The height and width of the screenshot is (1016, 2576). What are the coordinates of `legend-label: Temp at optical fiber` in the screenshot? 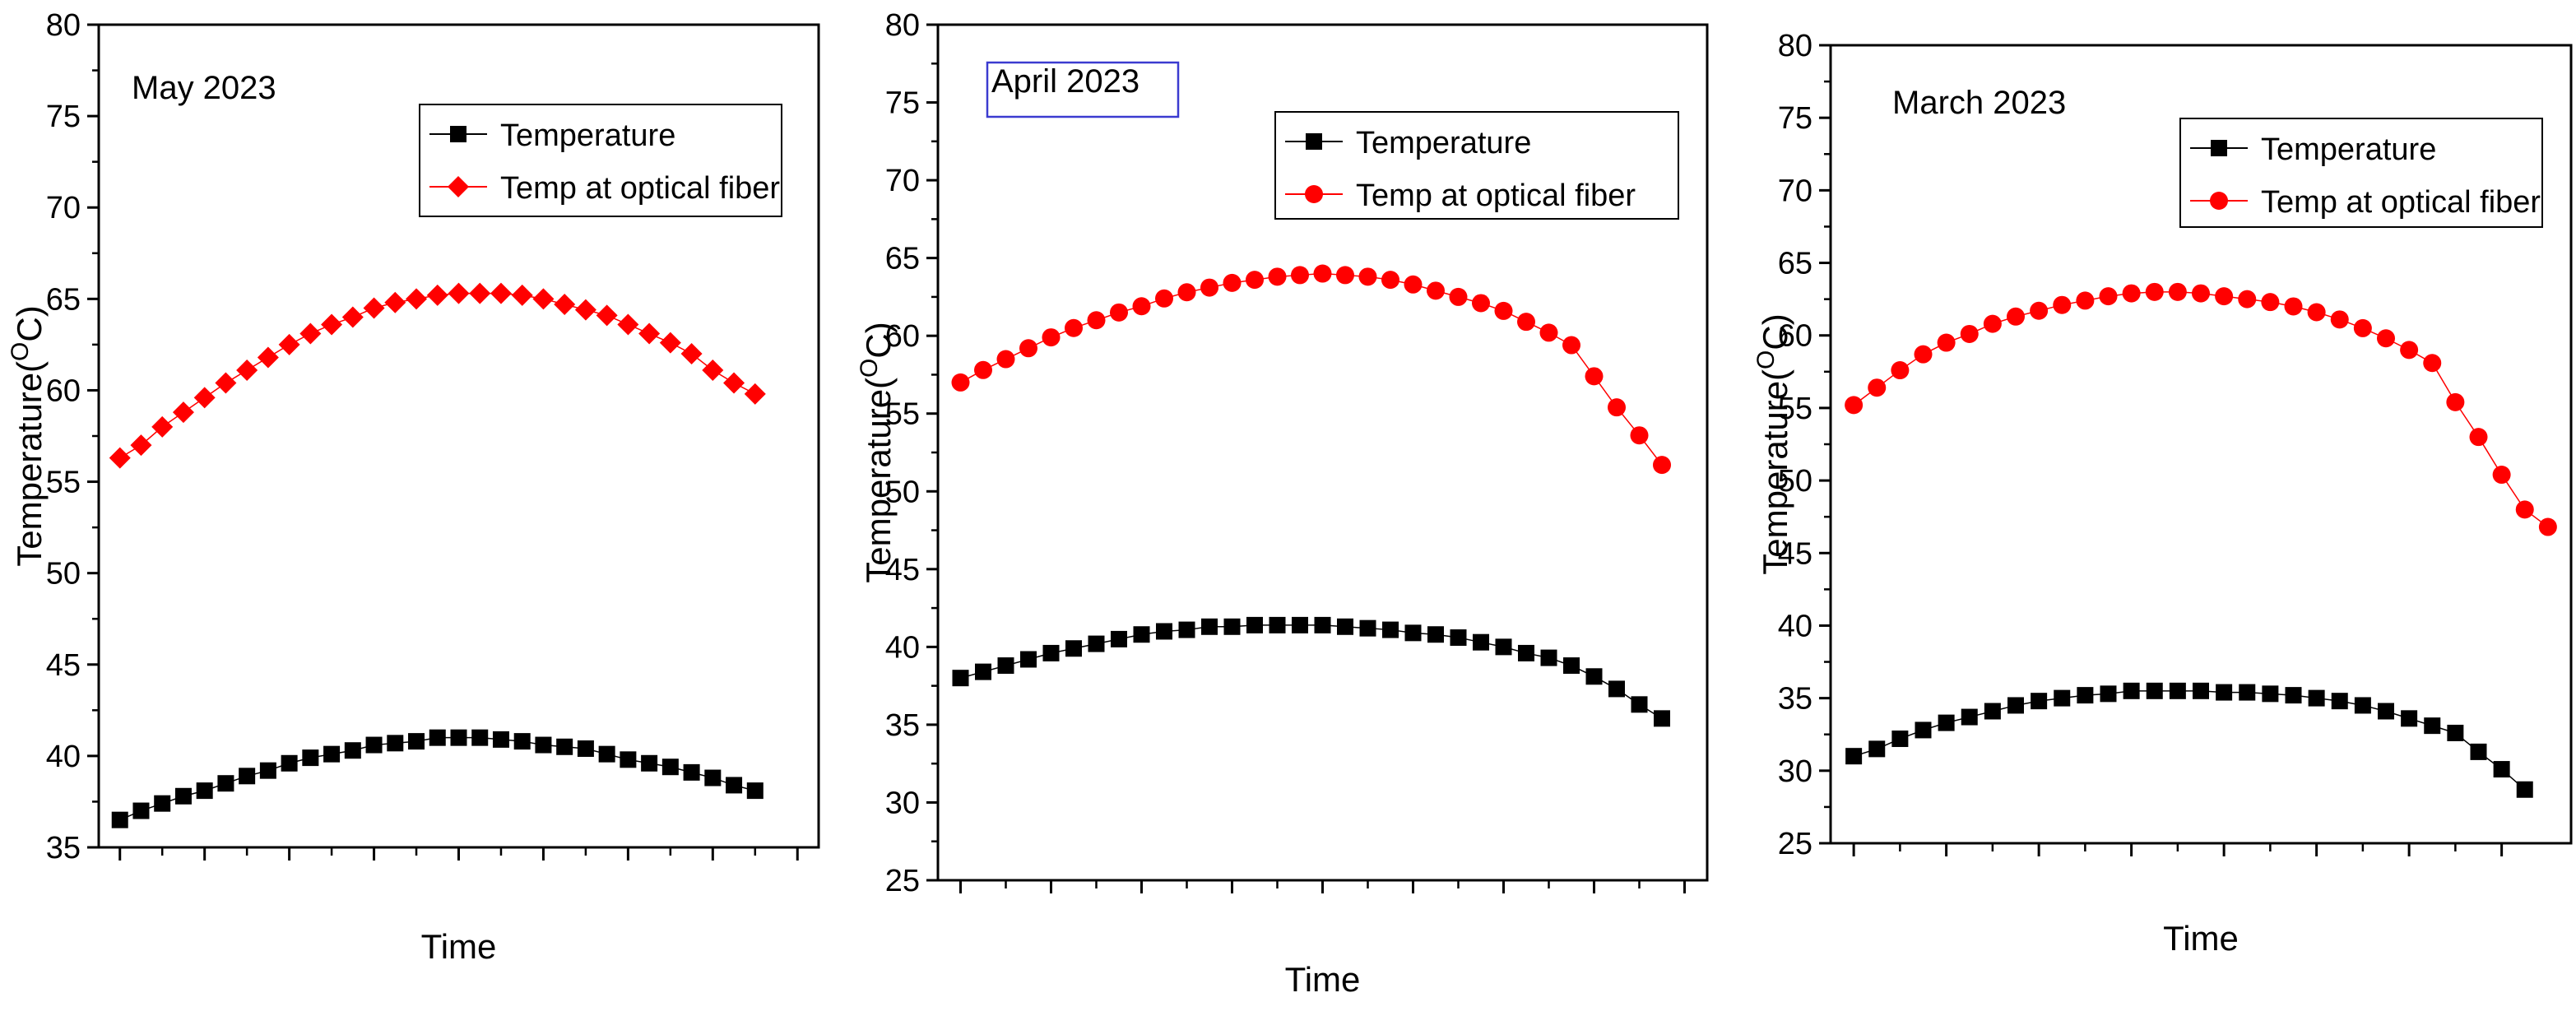 It's located at (640, 188).